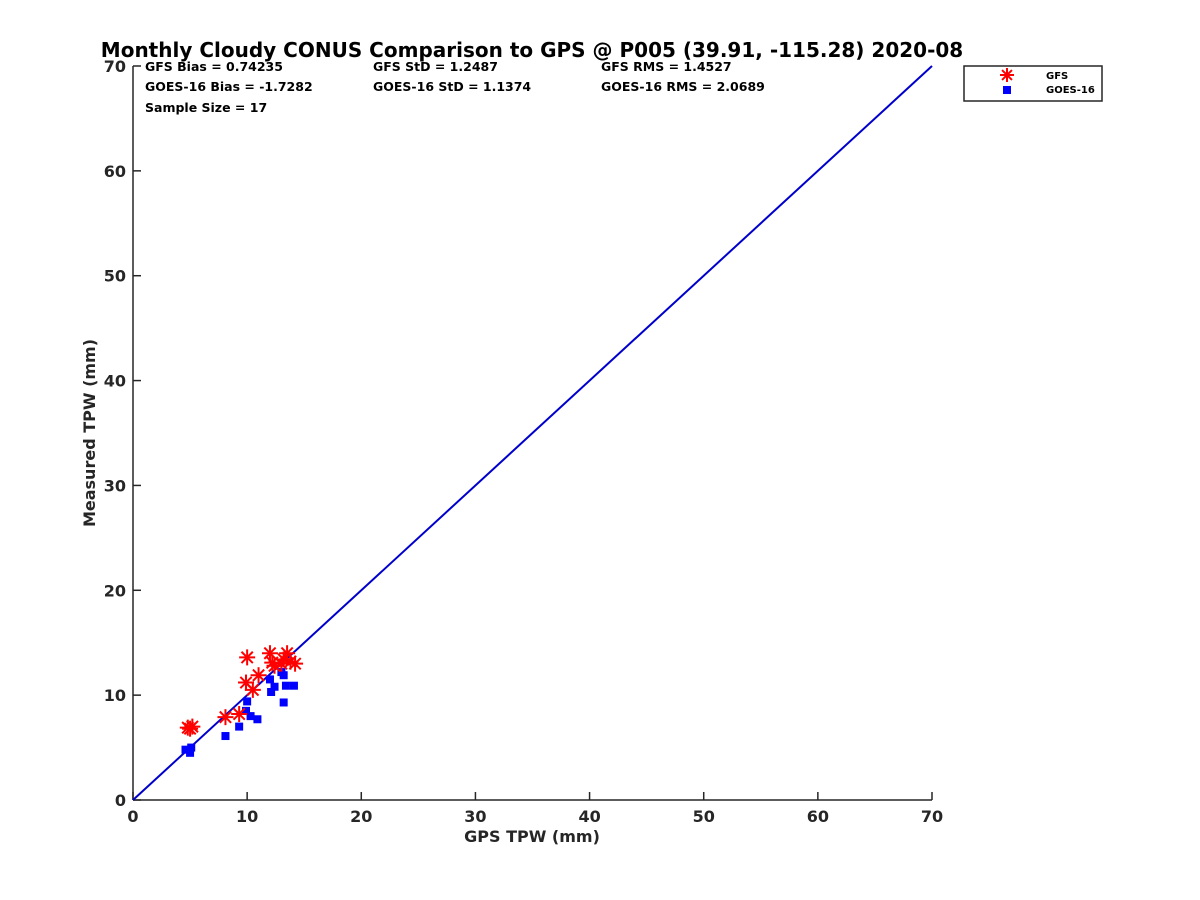 This screenshot has width=1200, height=900. I want to click on x-tick-label-40: 40, so click(589, 816).